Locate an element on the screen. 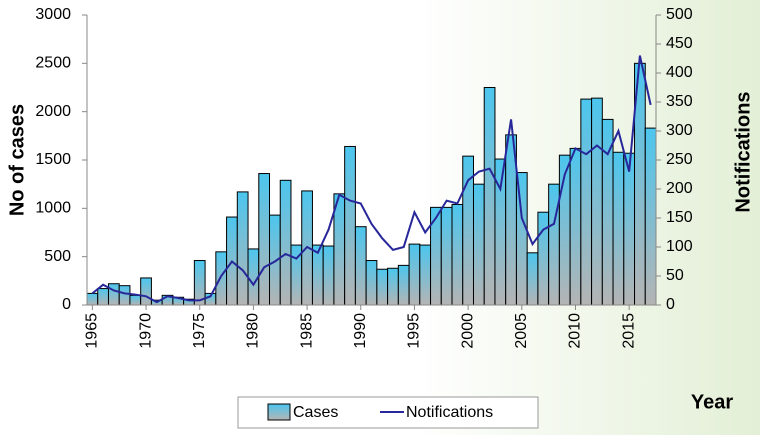 The height and width of the screenshot is (440, 760). y2-tick-label: 500 is located at coordinates (679, 14).